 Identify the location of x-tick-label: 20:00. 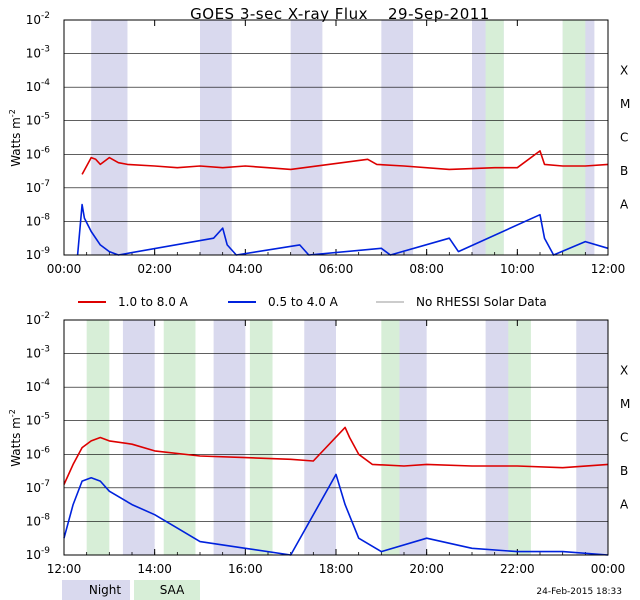
(426, 569).